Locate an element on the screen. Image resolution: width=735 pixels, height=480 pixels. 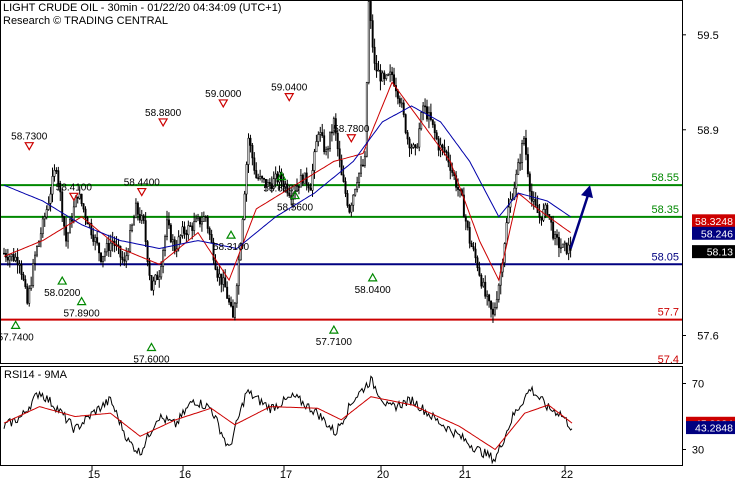
rsi-tag-1: 43.2848 is located at coordinates (714, 429).